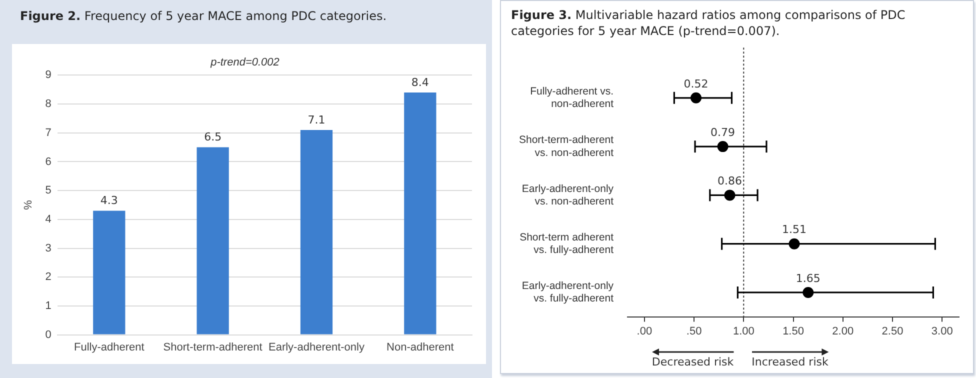  What do you see at coordinates (790, 361) in the screenshot?
I see `text: Increased risk` at bounding box center [790, 361].